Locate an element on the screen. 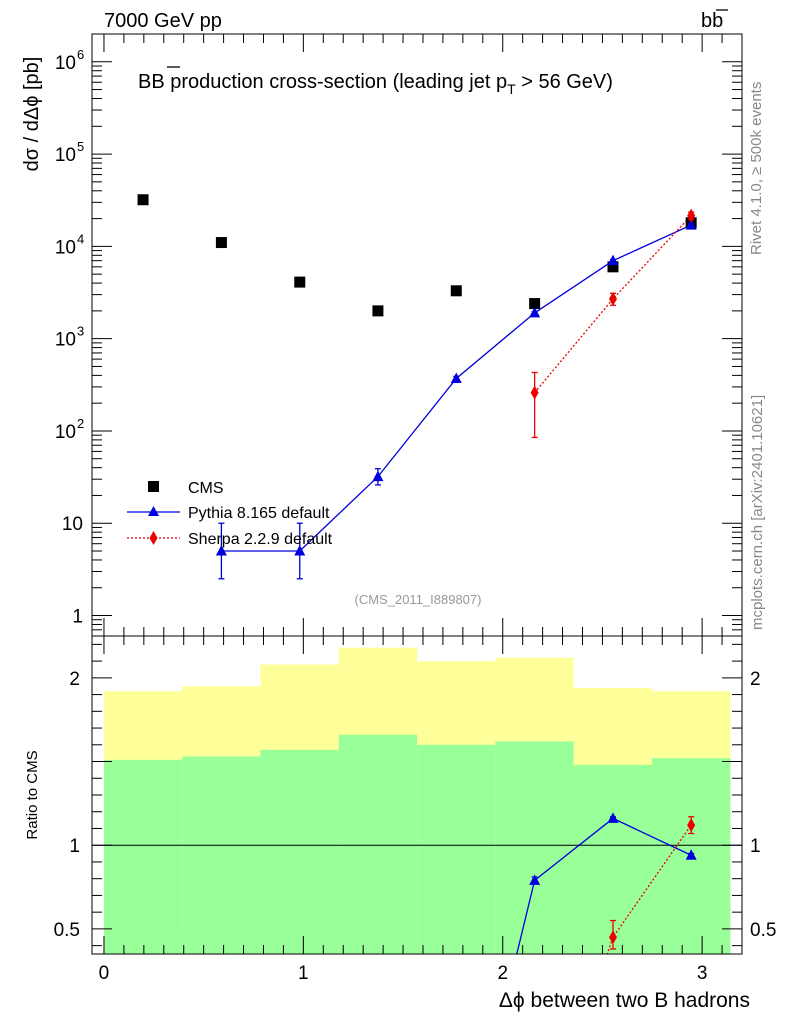 This screenshot has height=1029, width=786. ratio-pythia-line is located at coordinates (604, 885).